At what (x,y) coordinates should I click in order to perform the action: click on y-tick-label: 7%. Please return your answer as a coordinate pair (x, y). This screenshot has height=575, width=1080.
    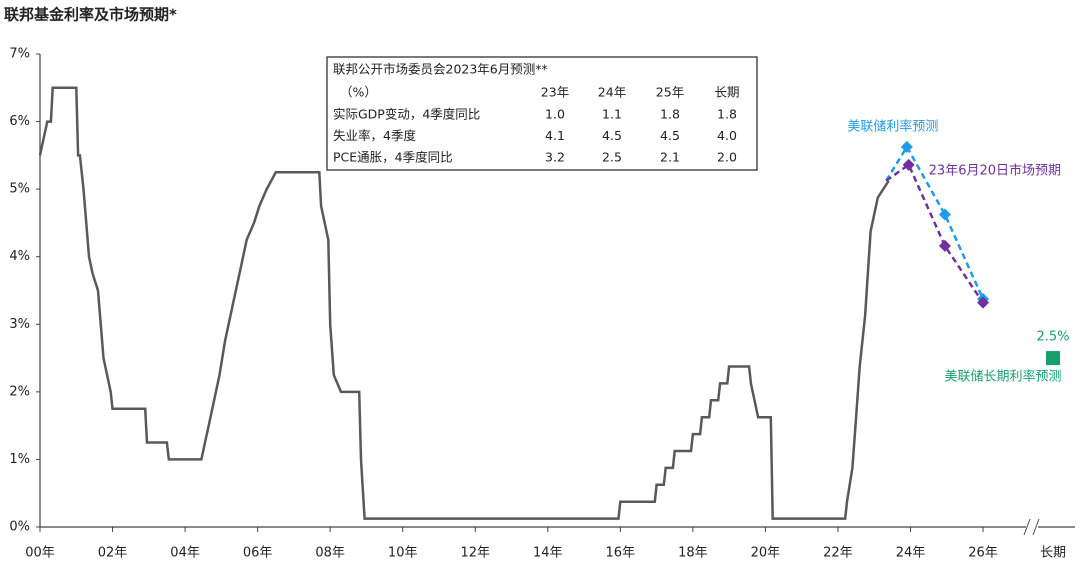
    Looking at the image, I should click on (19, 54).